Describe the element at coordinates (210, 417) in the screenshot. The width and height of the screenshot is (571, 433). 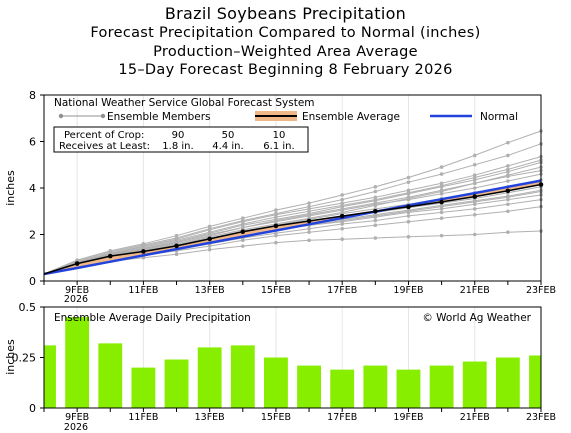
I see `bar-x-tick-label: 13FEB` at that location.